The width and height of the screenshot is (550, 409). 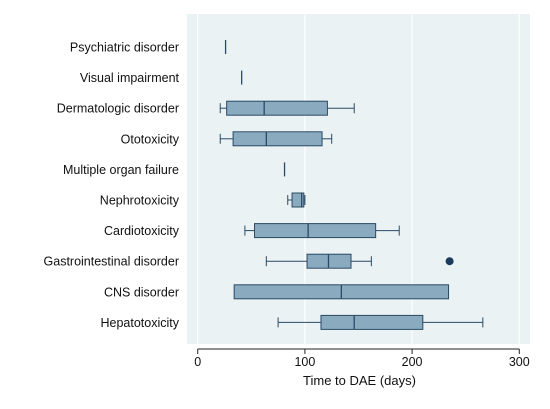 What do you see at coordinates (124, 48) in the screenshot?
I see `category-label: Psychiatric disorder` at bounding box center [124, 48].